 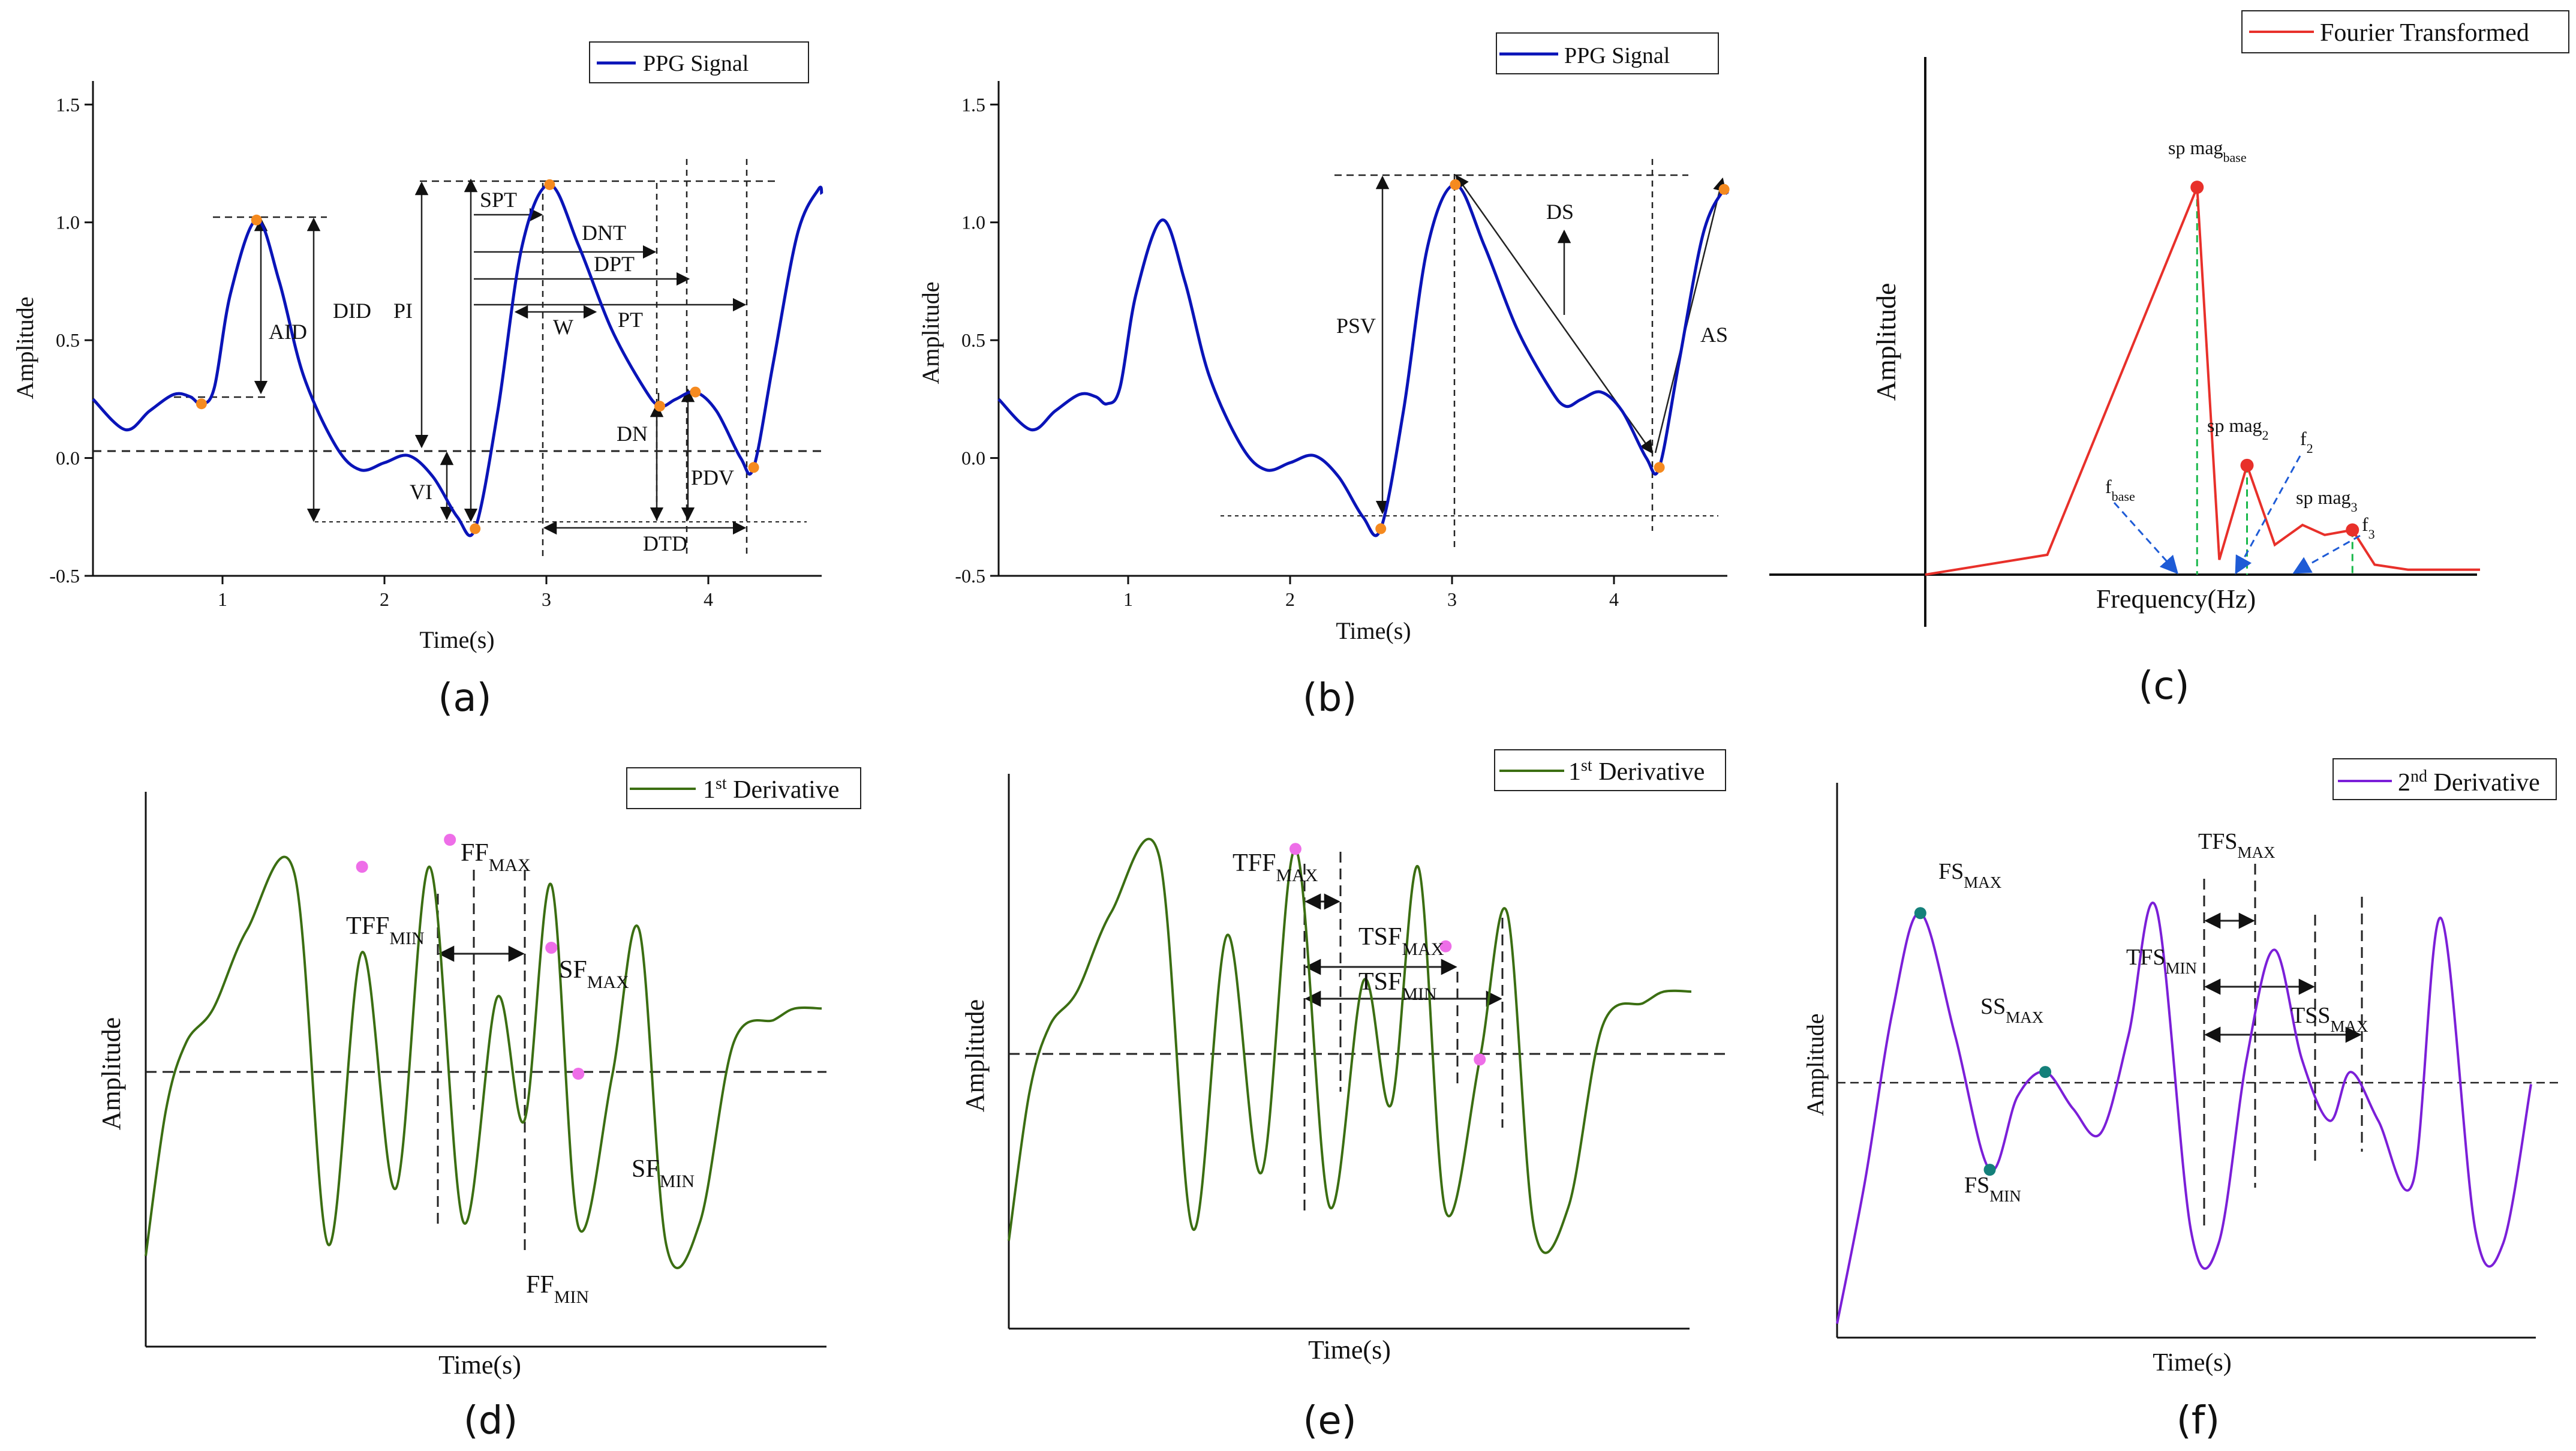 I want to click on panel-d-xlabel: Time(s), so click(x=480, y=1365).